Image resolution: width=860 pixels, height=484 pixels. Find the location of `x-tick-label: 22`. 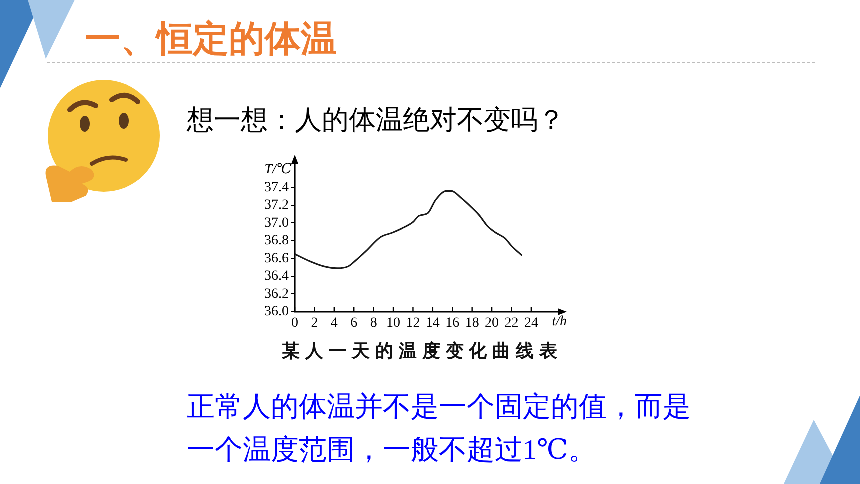

x-tick-label: 22 is located at coordinates (511, 324).